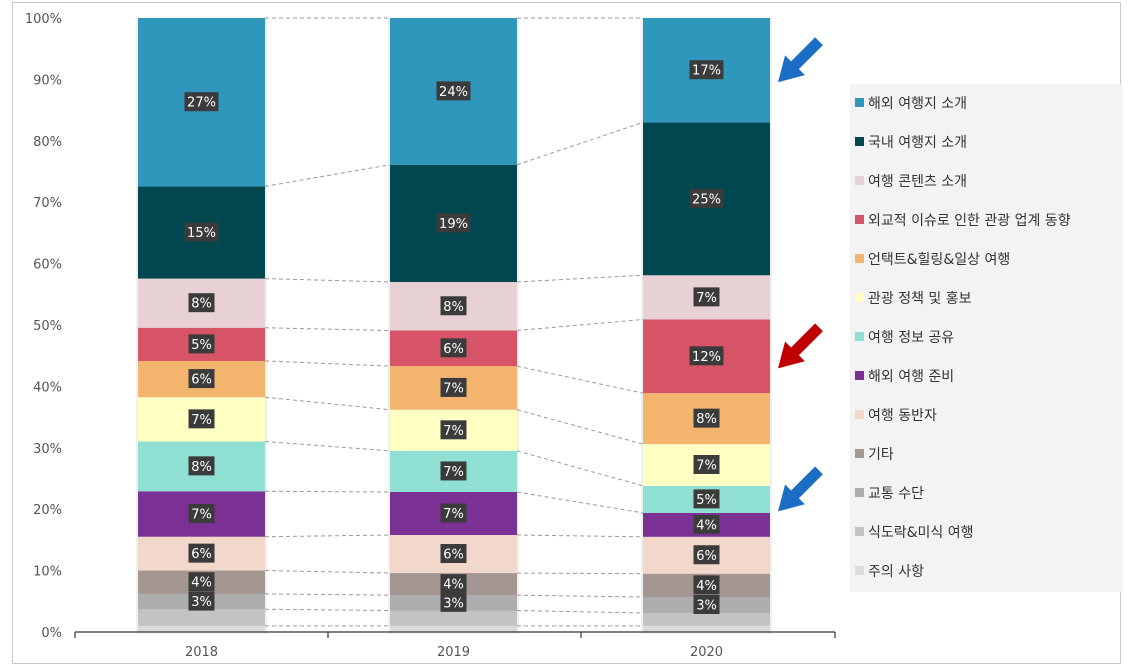 The image size is (1135, 667). Describe the element at coordinates (47, 449) in the screenshot. I see `y-tick-label: 30%` at that location.